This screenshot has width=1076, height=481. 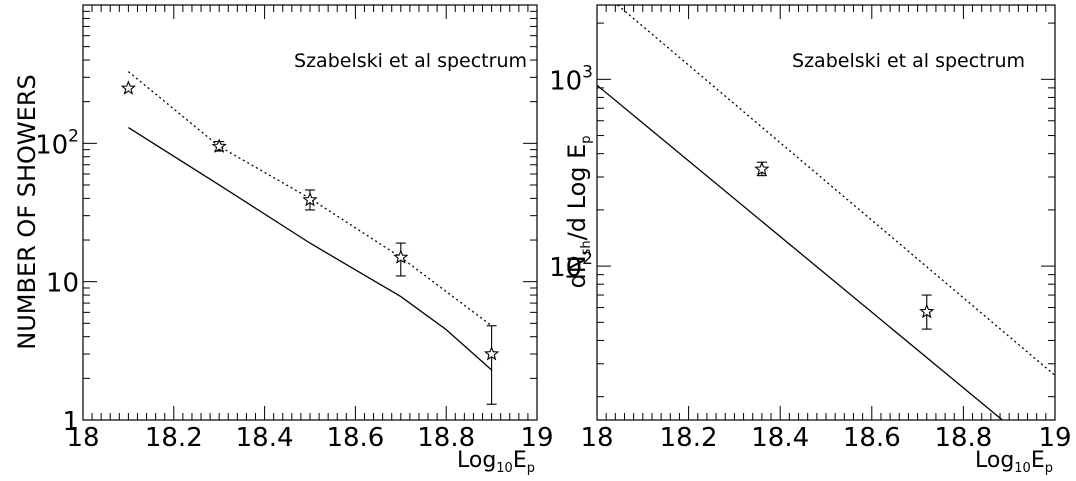 I want to click on left-x-tick-label: 18.6, so click(x=355, y=438).